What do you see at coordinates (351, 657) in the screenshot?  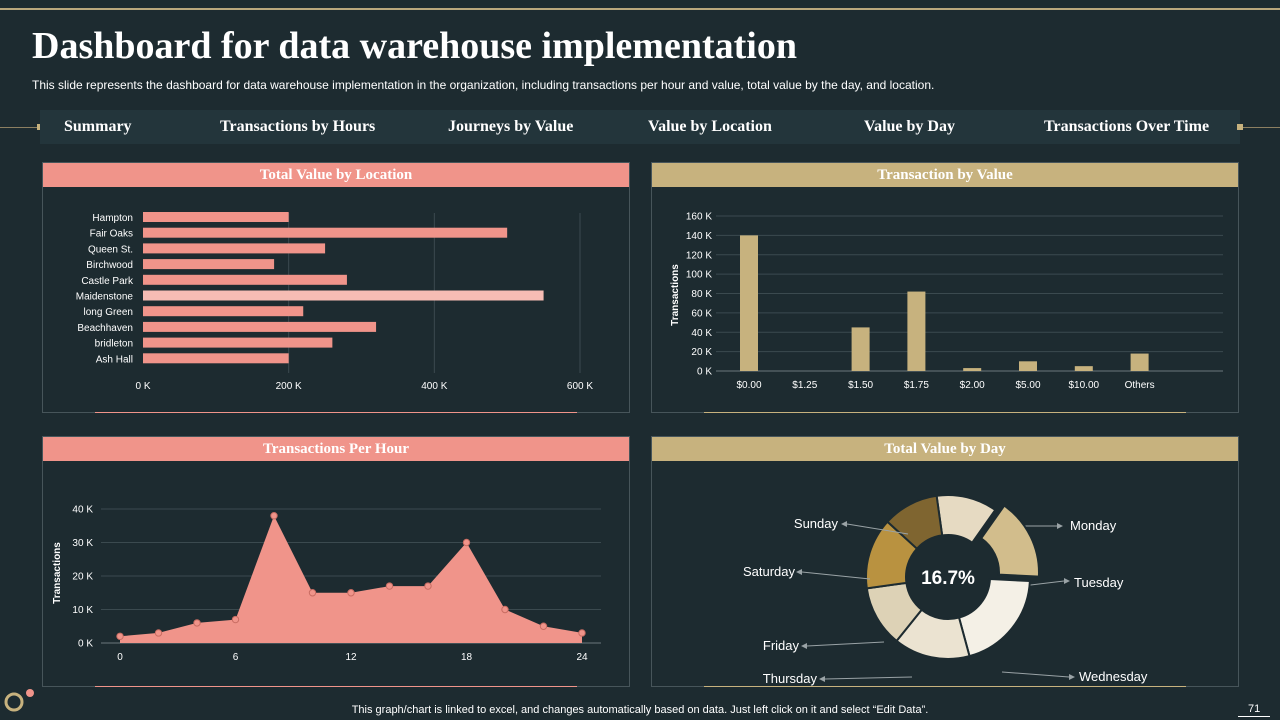 I see `x-tick-label: 12` at bounding box center [351, 657].